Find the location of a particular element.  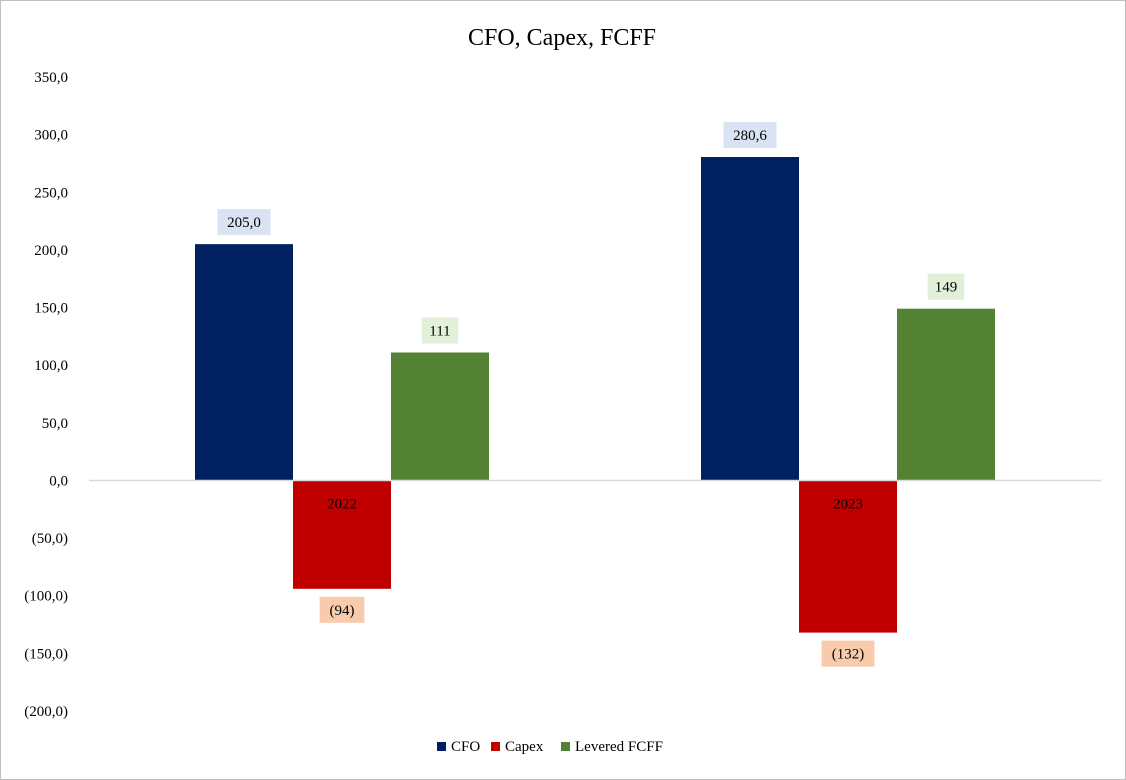

bar-capex-2023 is located at coordinates (848, 556).